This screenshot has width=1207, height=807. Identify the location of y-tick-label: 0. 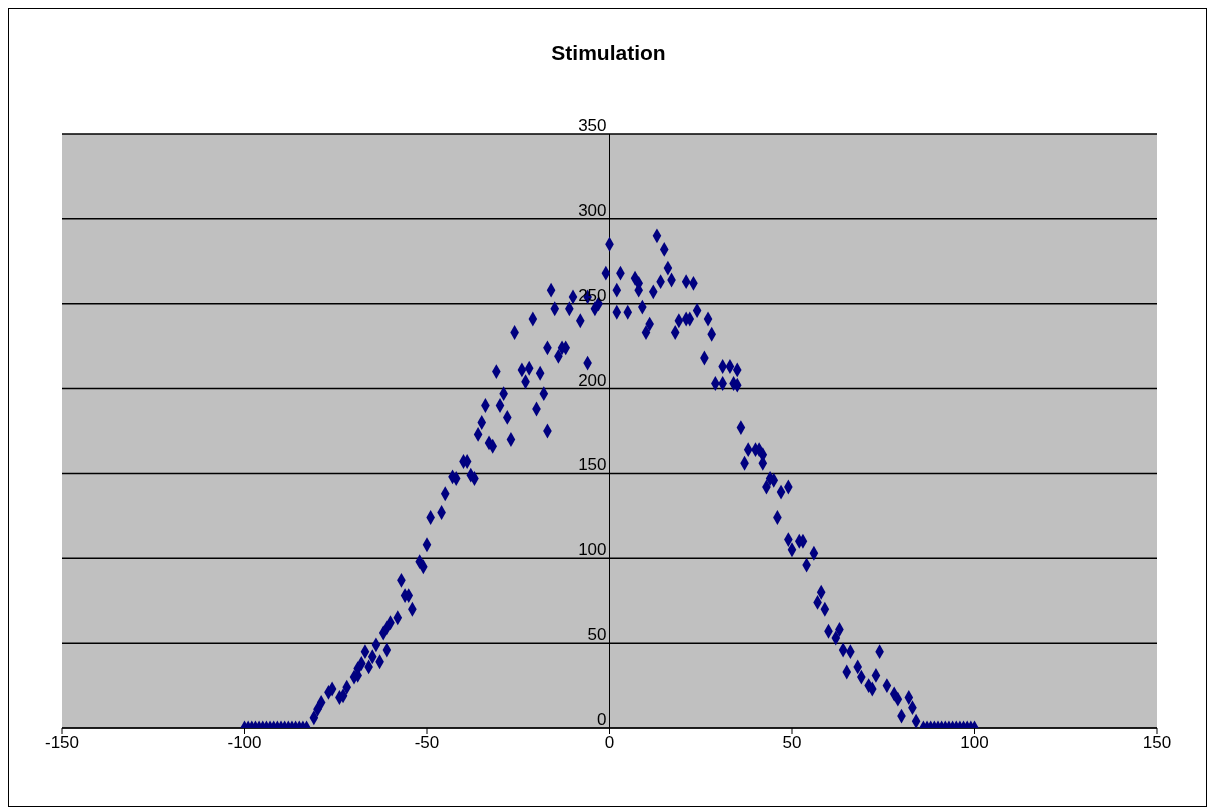
(602, 719).